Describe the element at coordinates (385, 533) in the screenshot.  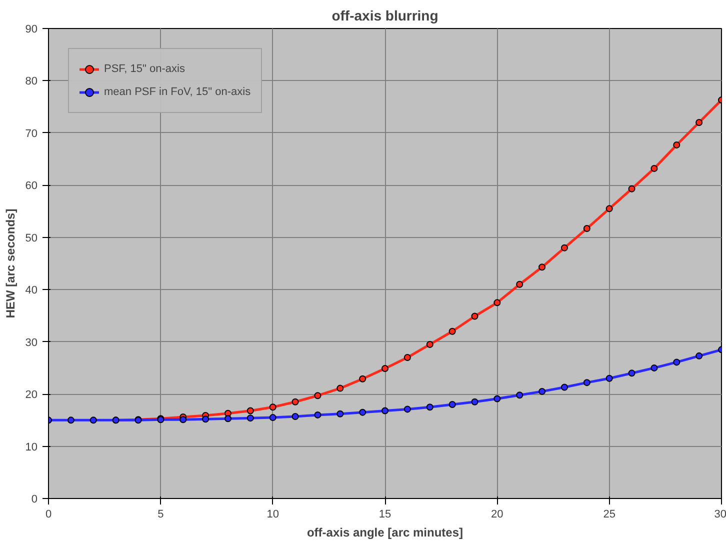
I see `x-axis-title: off-axis angle [arc minutes]` at that location.